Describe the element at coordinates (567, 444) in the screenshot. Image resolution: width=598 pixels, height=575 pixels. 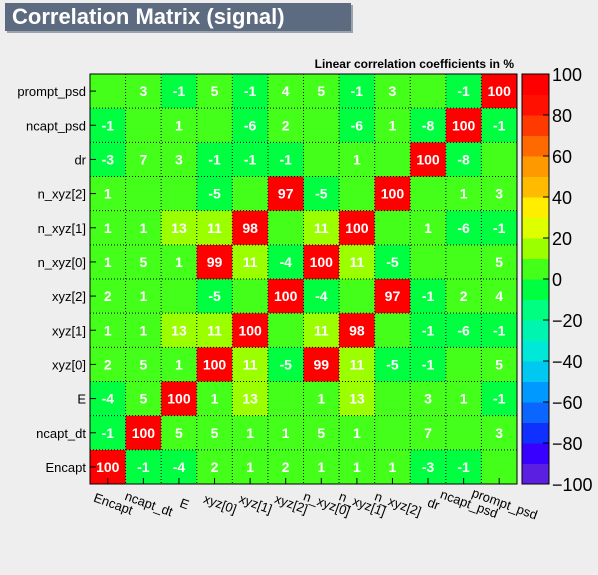
I see `colorbar-tick-label: −80` at that location.